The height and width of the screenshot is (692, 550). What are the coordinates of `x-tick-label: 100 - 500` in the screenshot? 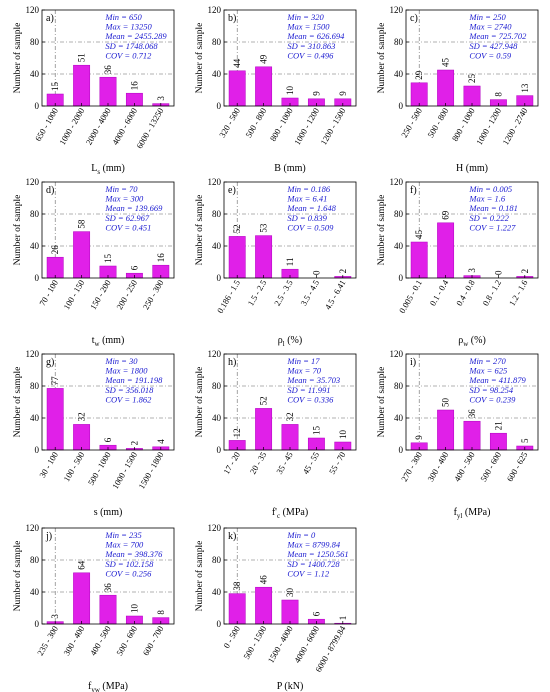 It's located at (73, 466).